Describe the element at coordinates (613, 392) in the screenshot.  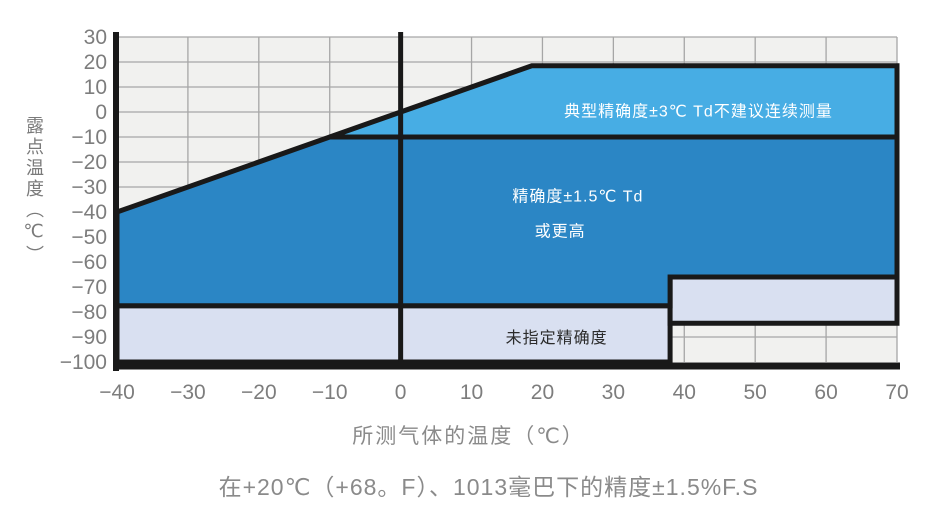
I see `x-tick-label: 30` at that location.